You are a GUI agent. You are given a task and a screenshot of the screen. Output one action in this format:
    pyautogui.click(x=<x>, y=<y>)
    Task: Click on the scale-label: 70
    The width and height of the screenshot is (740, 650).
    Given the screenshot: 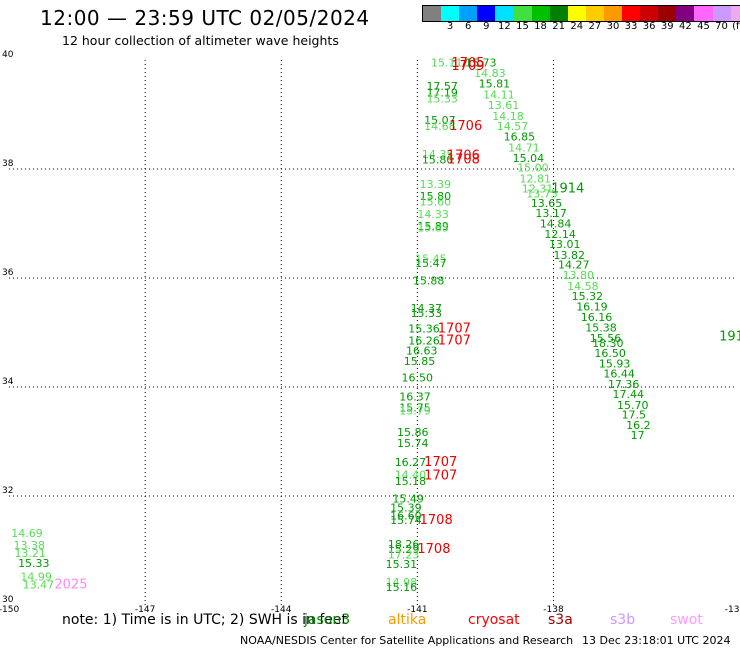 What is the action you would take?
    pyautogui.click(x=721, y=26)
    